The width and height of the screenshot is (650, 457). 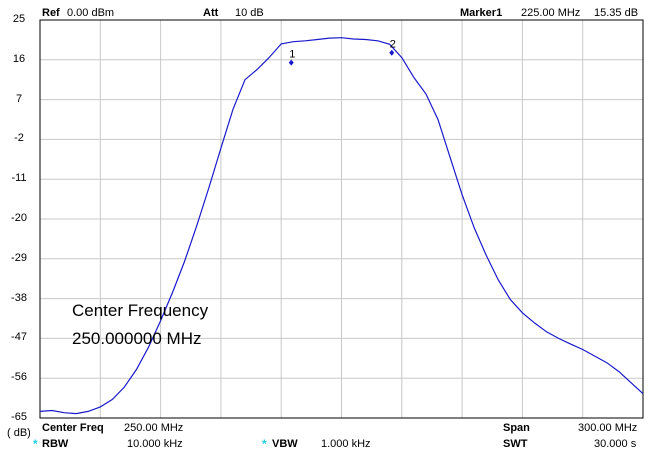 What do you see at coordinates (51, 13) in the screenshot?
I see `ref-label: Ref` at bounding box center [51, 13].